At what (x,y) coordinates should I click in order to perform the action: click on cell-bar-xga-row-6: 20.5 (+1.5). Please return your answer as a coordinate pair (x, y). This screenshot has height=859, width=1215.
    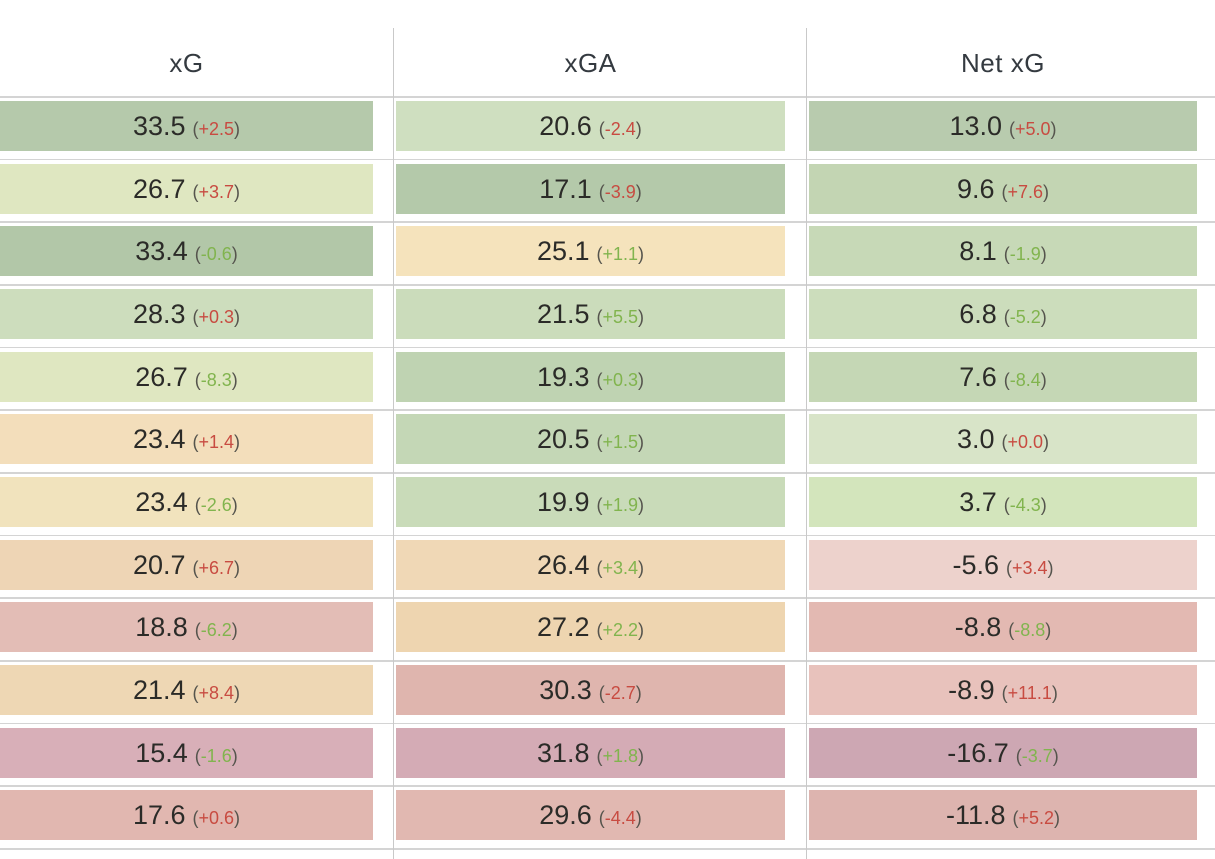
    Looking at the image, I should click on (590, 439).